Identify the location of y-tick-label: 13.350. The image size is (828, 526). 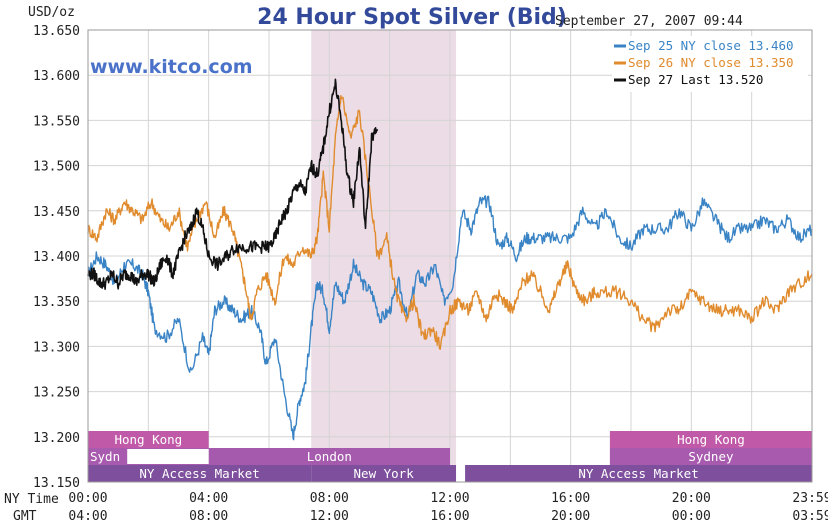
(56, 302).